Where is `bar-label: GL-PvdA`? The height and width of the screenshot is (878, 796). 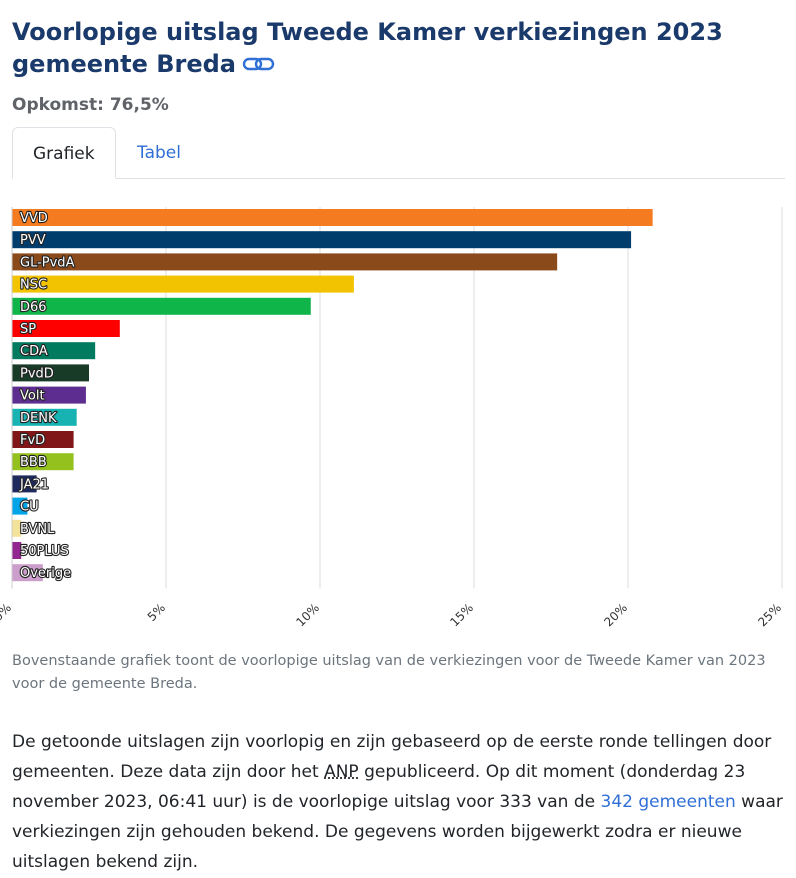 bar-label: GL-PvdA is located at coordinates (47, 262).